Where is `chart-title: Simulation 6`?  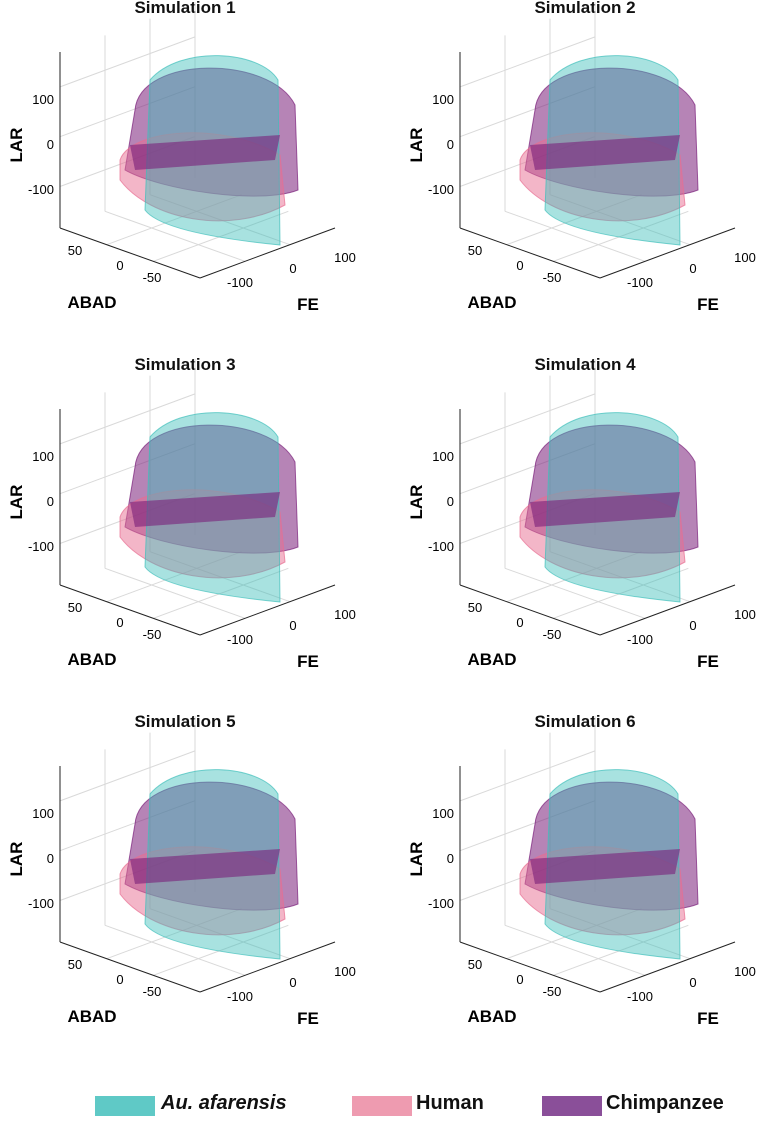
chart-title: Simulation 6 is located at coordinates (585, 721).